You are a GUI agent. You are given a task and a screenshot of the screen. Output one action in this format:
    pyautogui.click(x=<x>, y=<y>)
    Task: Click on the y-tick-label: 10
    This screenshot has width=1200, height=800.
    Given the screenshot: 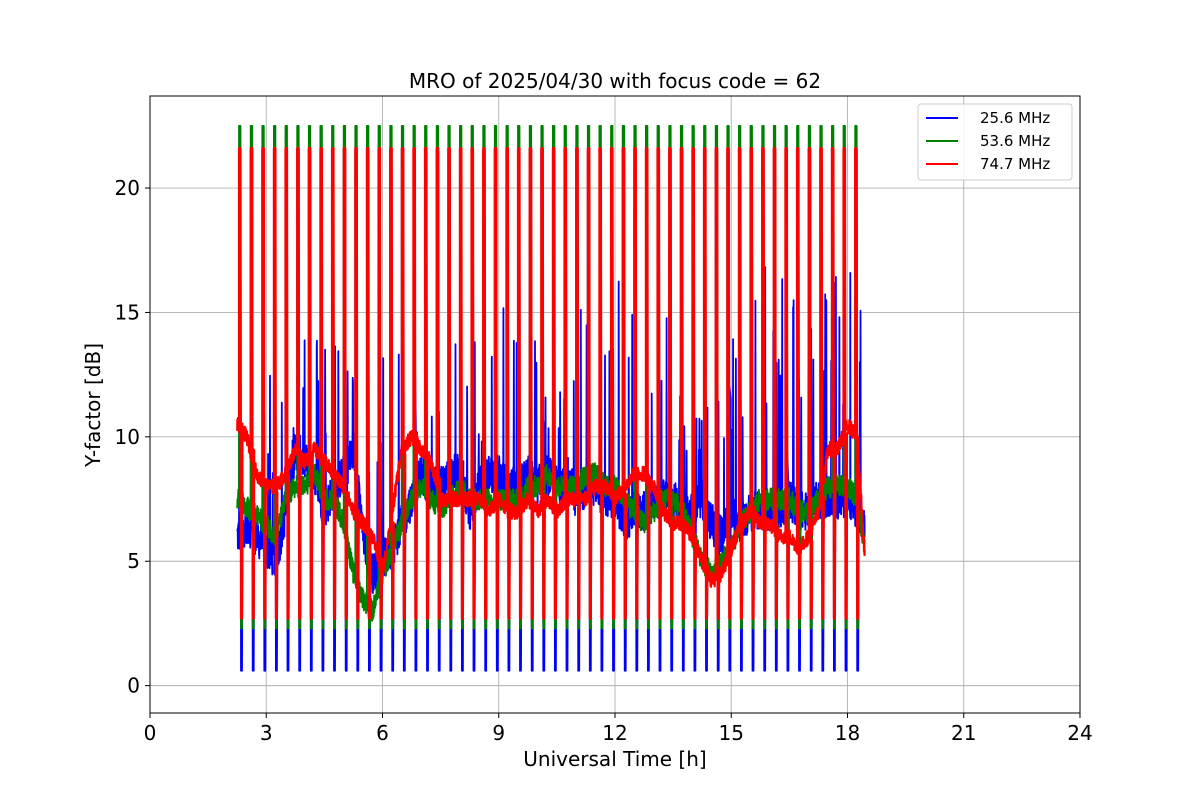 What is the action you would take?
    pyautogui.click(x=127, y=437)
    